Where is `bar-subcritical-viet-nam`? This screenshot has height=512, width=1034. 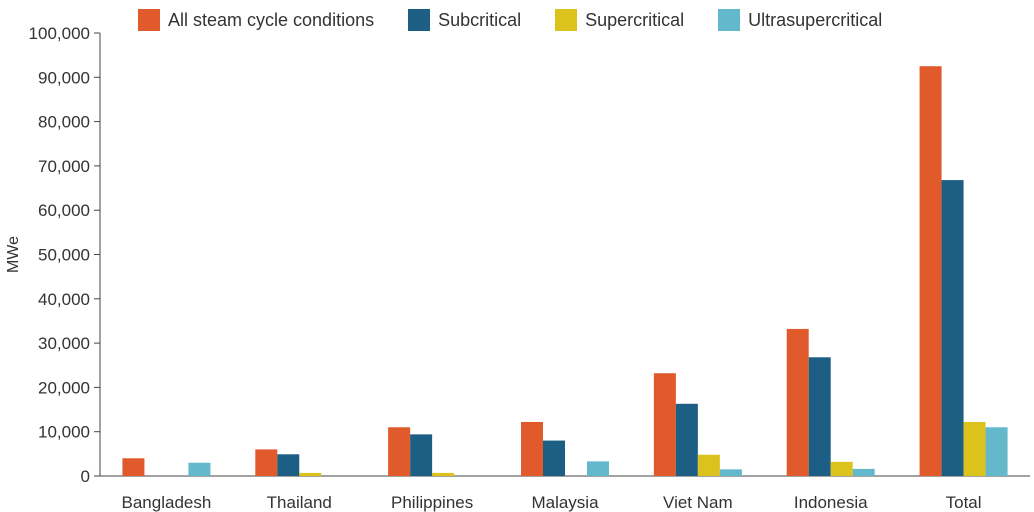
bar-subcritical-viet-nam is located at coordinates (686, 439).